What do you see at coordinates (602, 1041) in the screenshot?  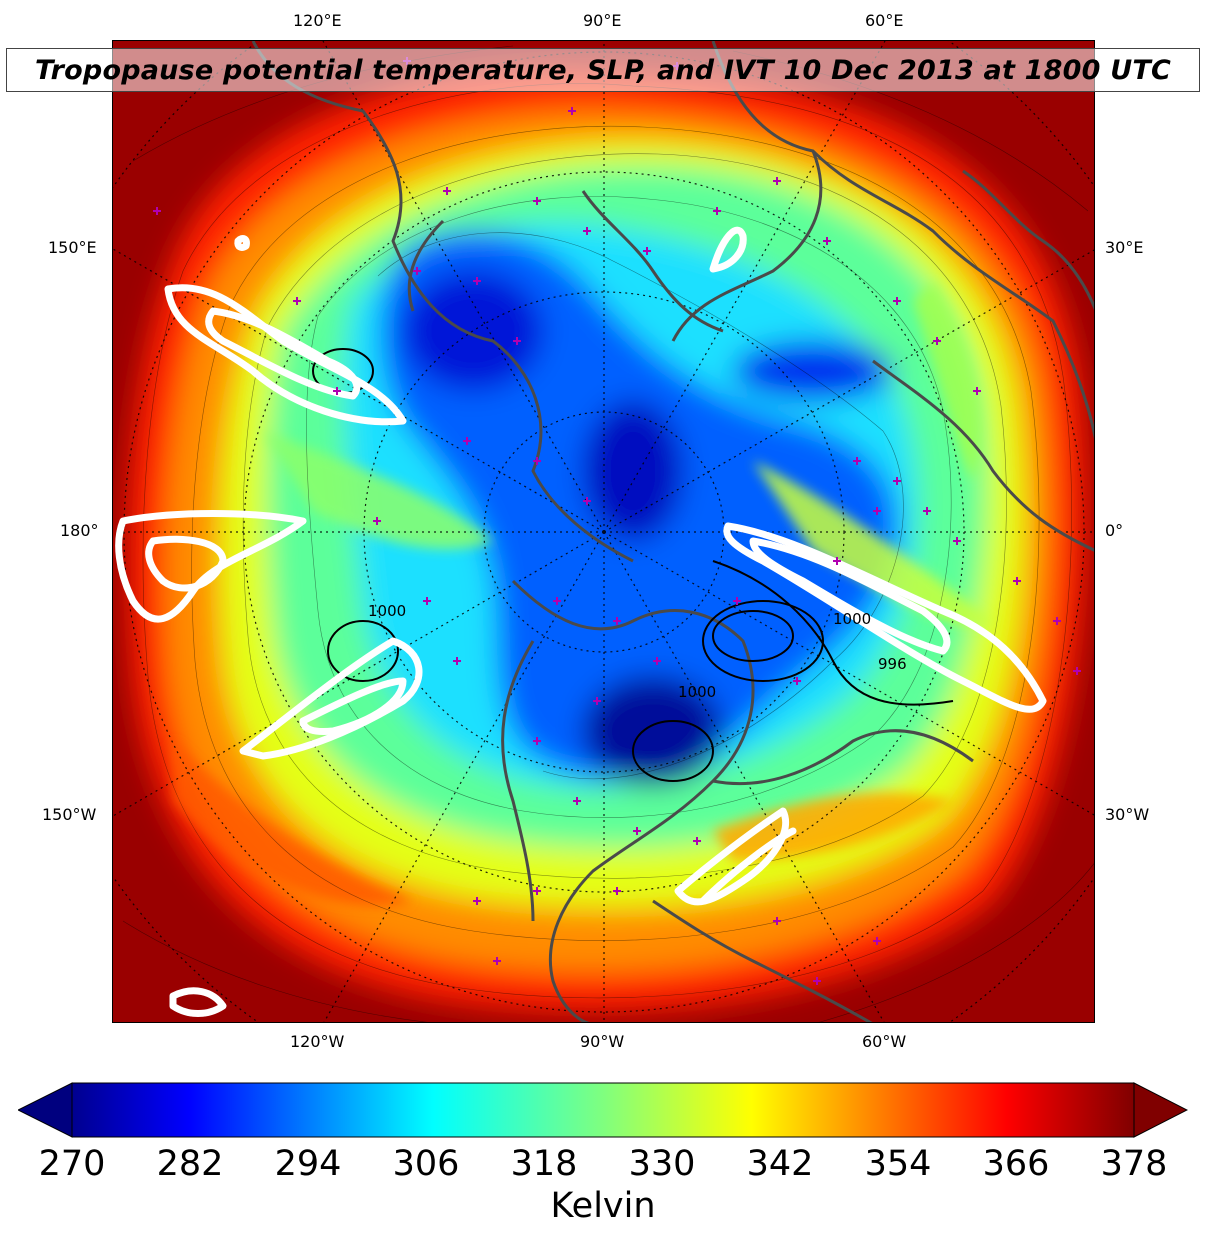 I see `lon-label-bottom-2: 90°W` at bounding box center [602, 1041].